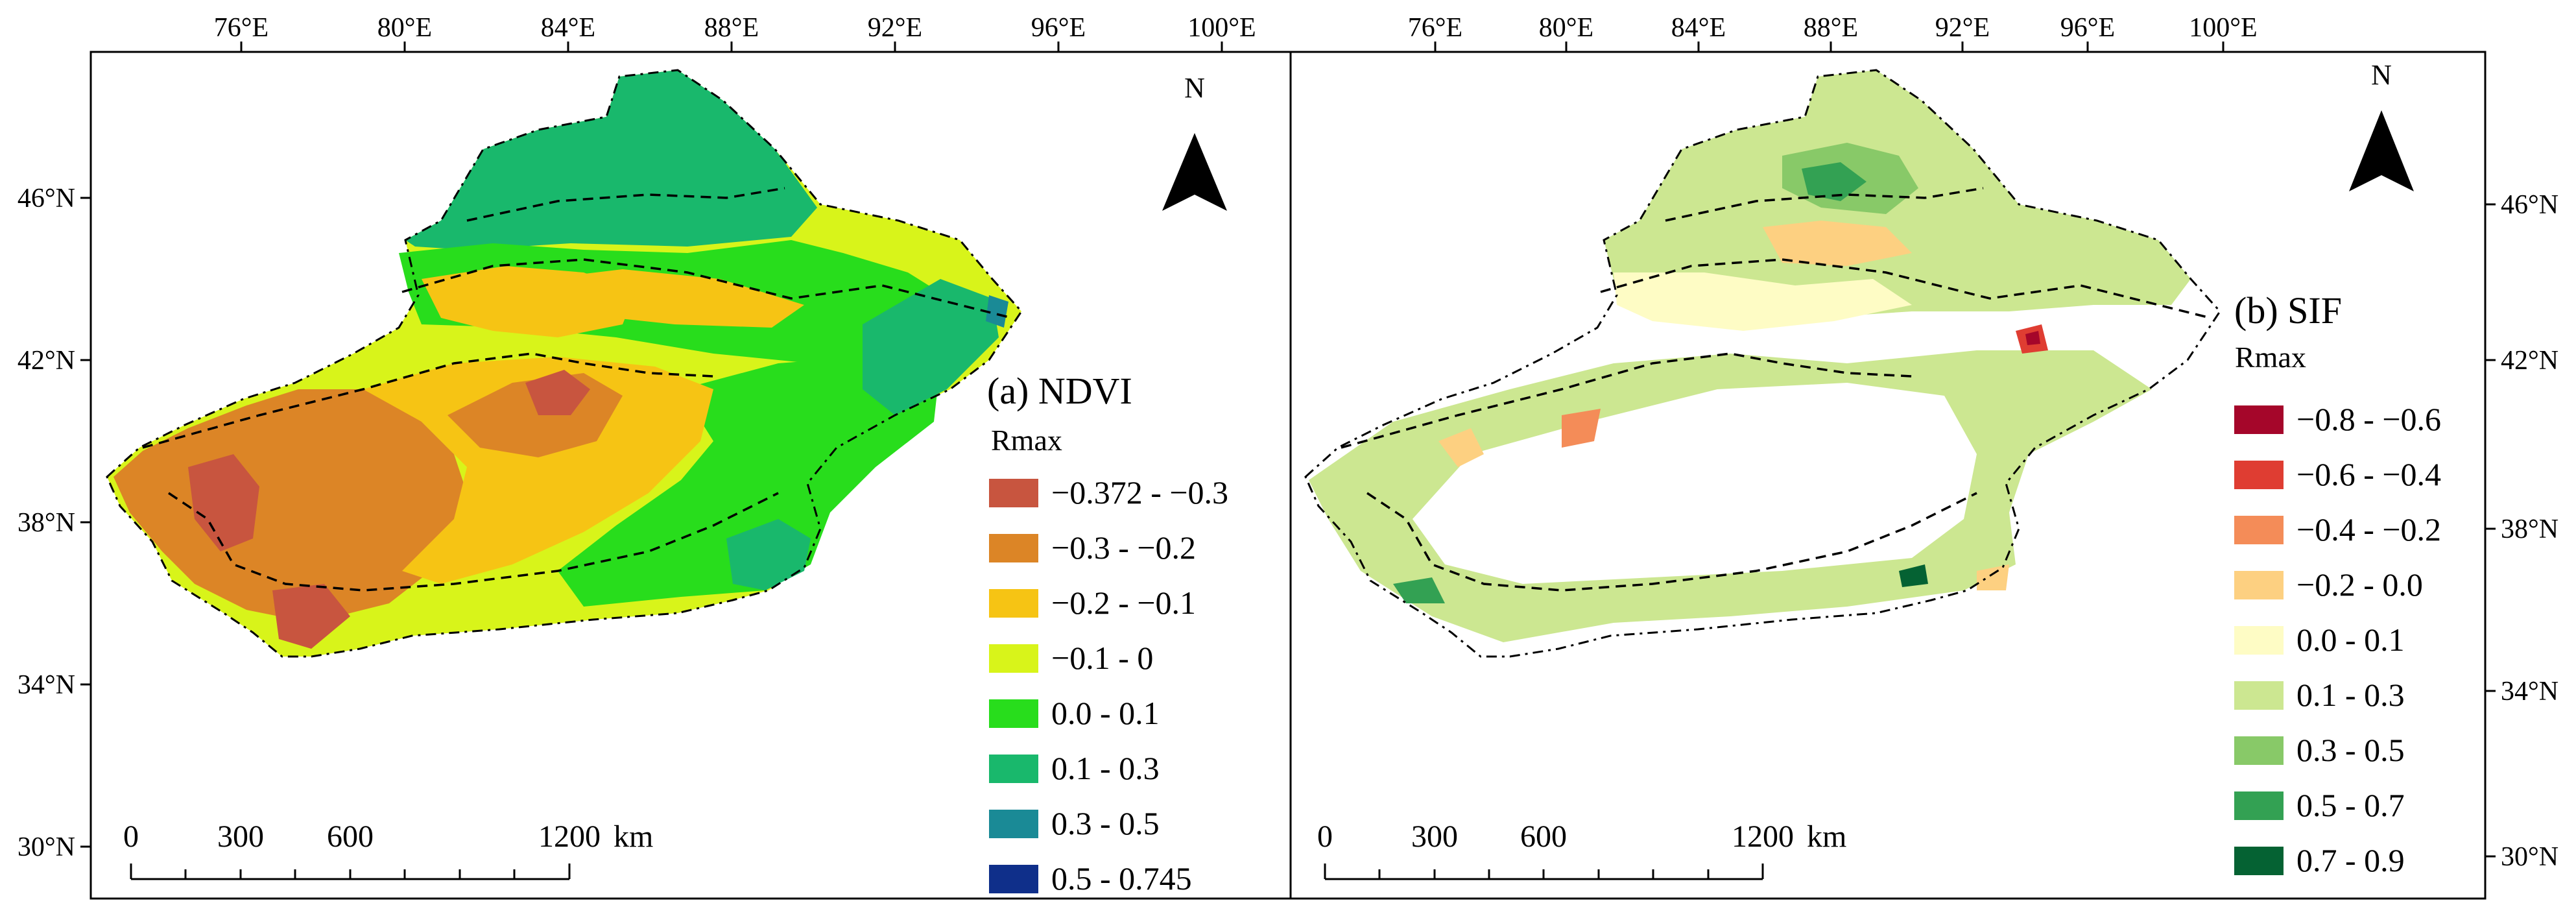  Describe the element at coordinates (611, 160) in the screenshot. I see `panel-a-north-zone` at that location.